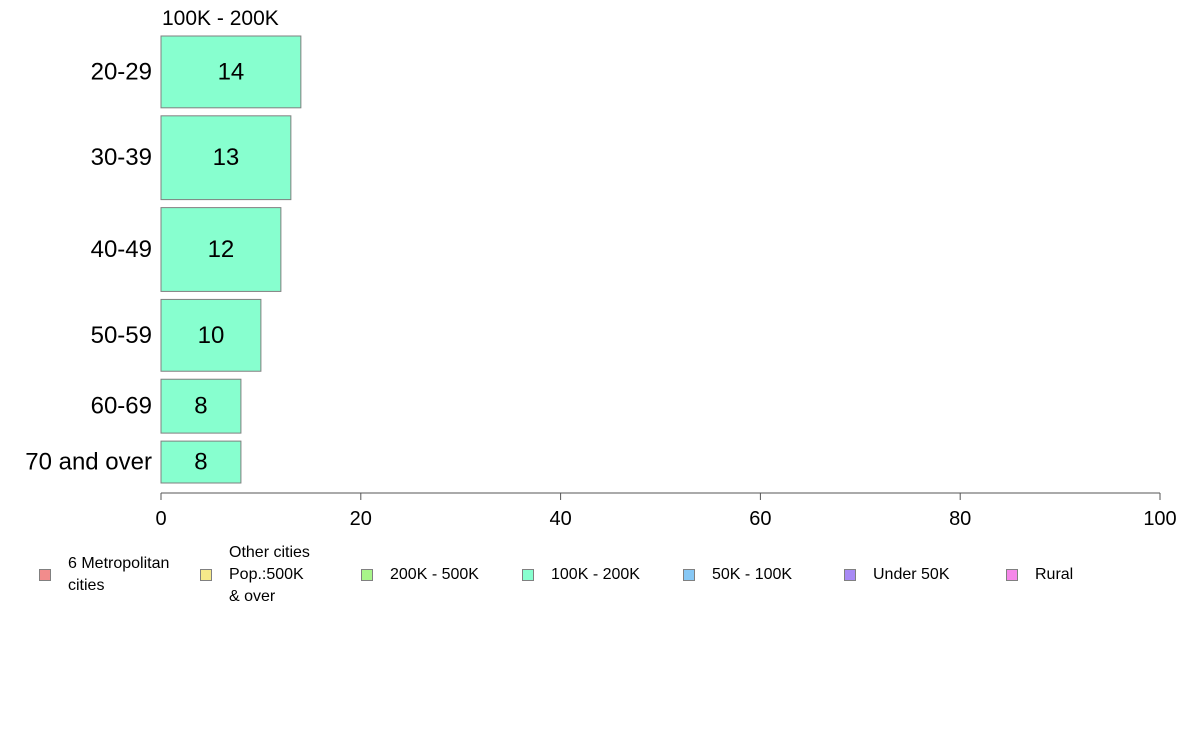 Image resolution: width=1188 pixels, height=736 pixels. What do you see at coordinates (88, 462) in the screenshot?
I see `category-label: 70 and over` at bounding box center [88, 462].